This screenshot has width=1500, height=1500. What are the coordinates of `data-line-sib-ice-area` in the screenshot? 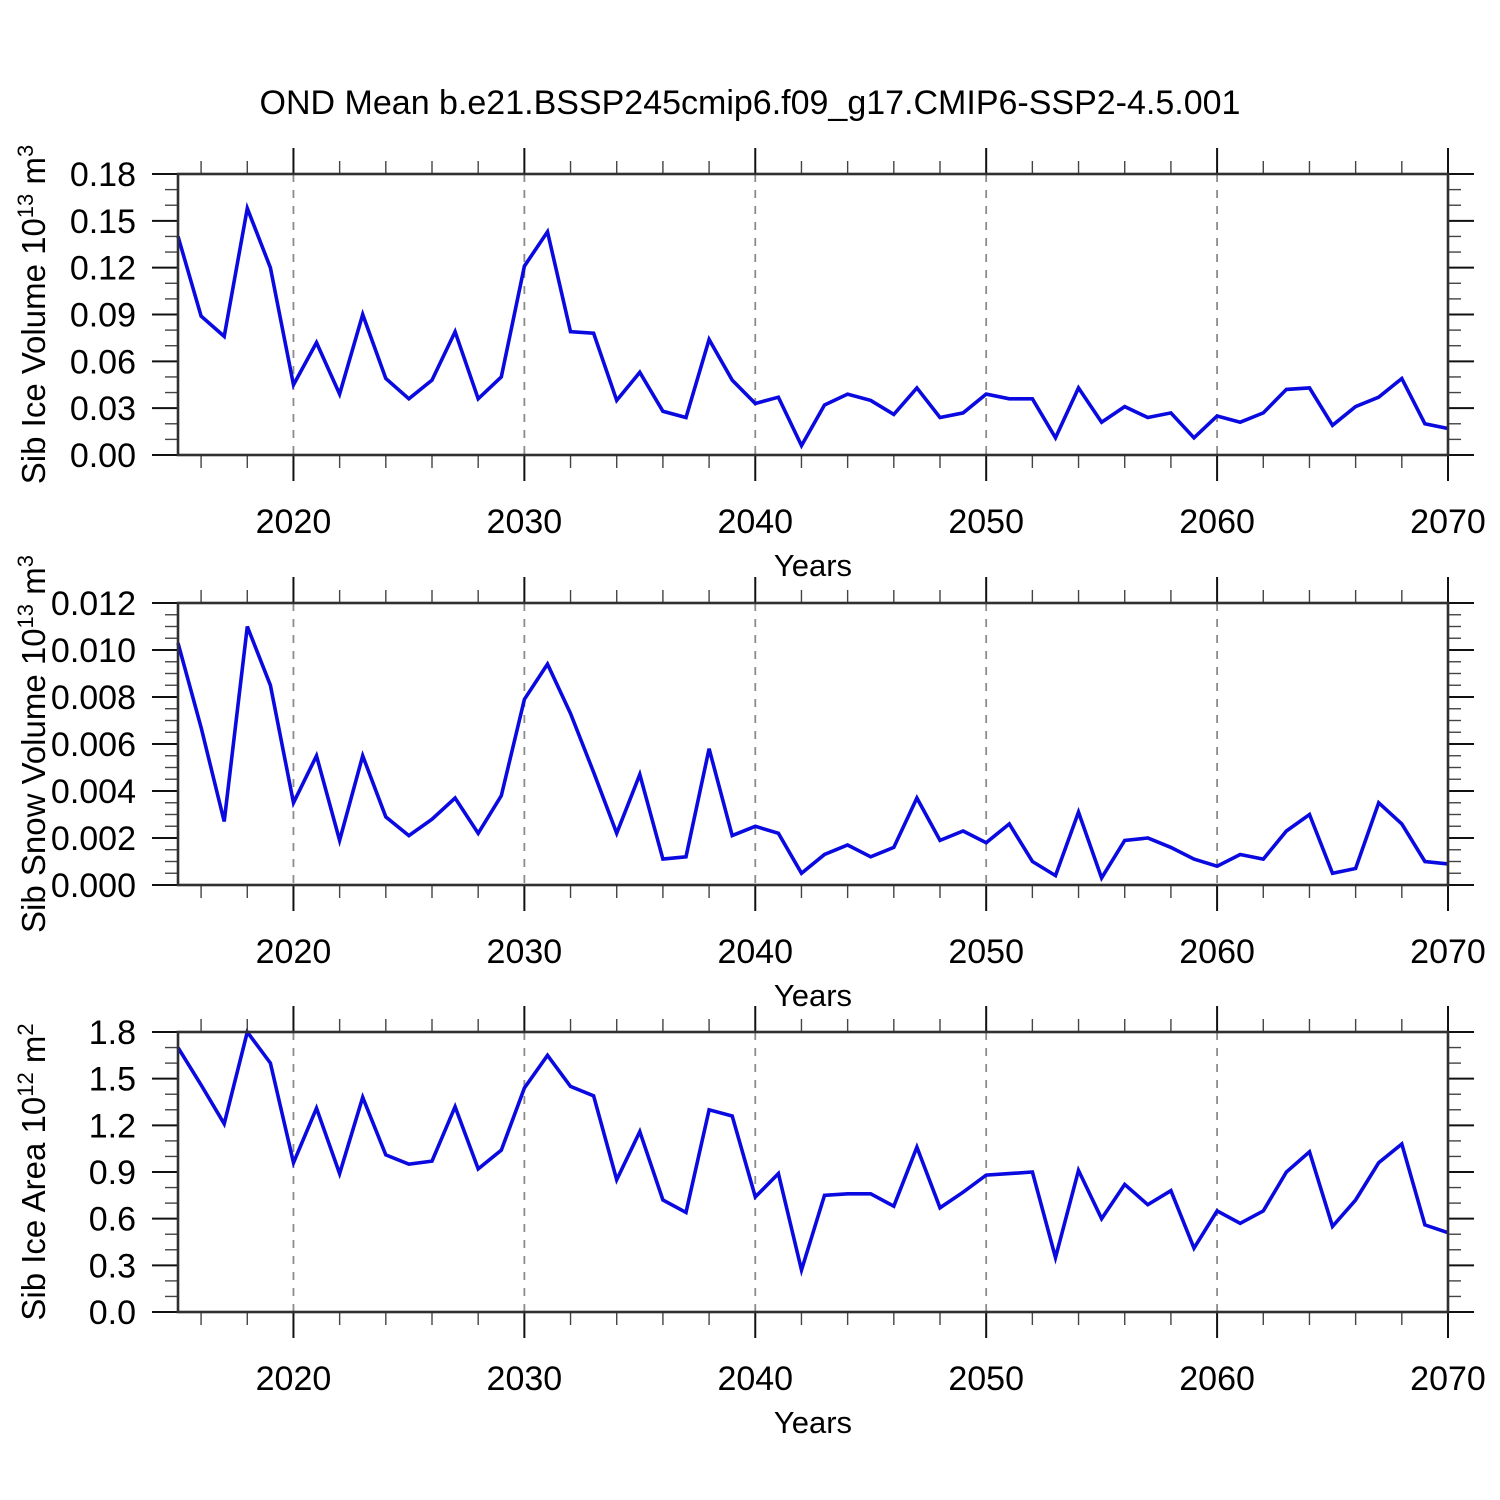 It's located at (812, 1152).